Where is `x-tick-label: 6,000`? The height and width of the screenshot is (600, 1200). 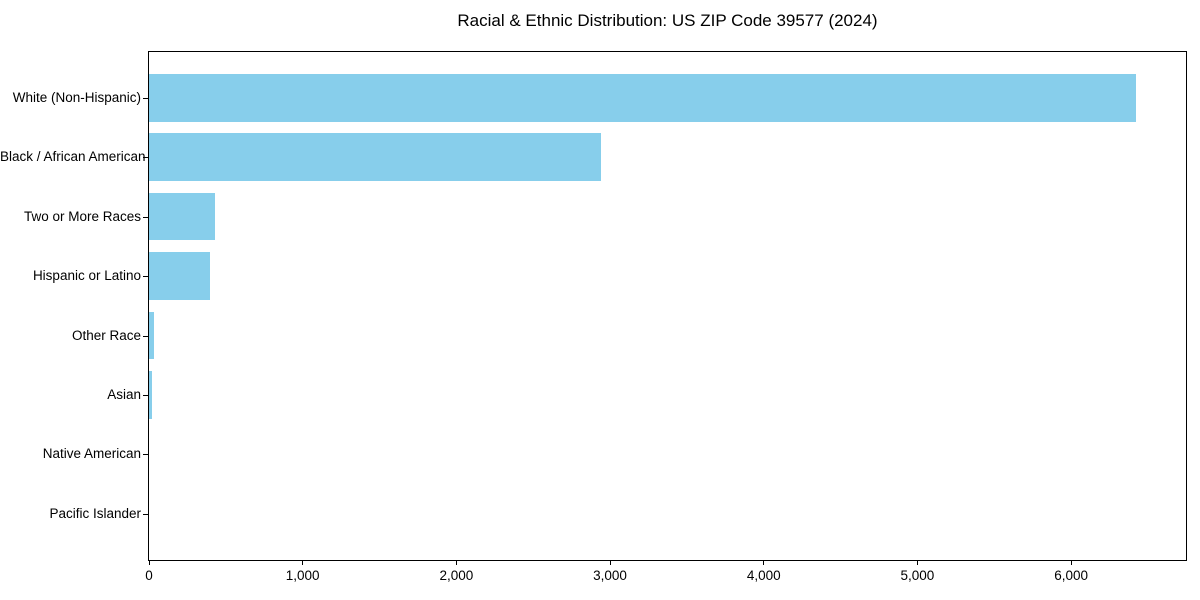
x-tick-label: 6,000 is located at coordinates (1071, 575).